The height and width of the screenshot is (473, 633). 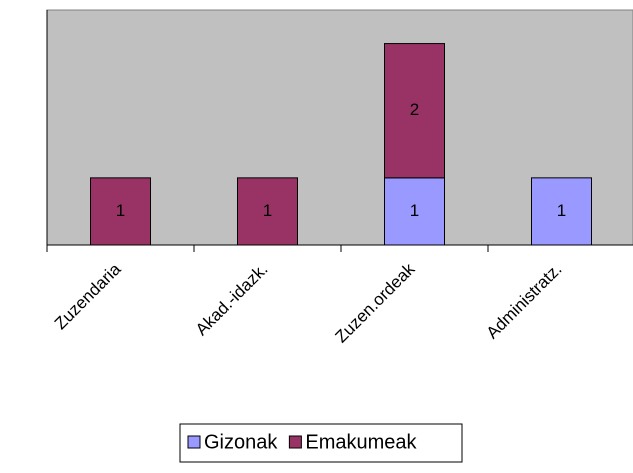 I want to click on x-tick-label: Zuzendaria, so click(x=88, y=296).